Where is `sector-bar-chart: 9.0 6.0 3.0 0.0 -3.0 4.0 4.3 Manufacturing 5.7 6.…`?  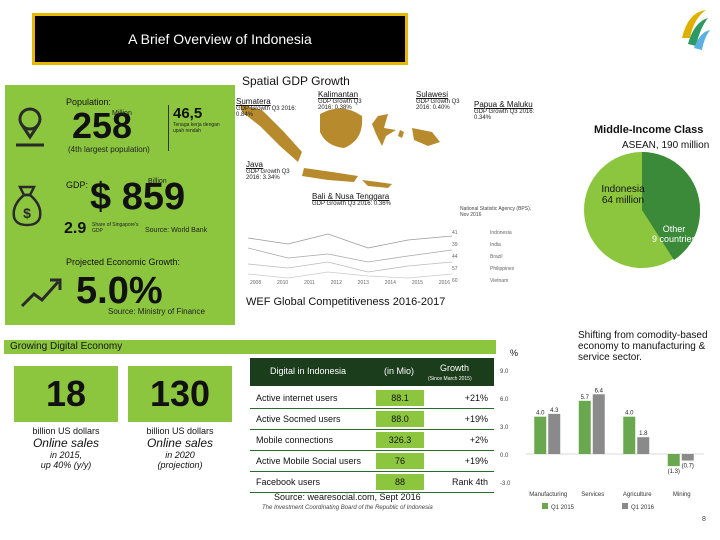
sector-bar-chart: 9.0 6.0 3.0 0.0 -3.0 4.0 4.3 Manufacturing 5.7 6.… is located at coordinates (603, 437).